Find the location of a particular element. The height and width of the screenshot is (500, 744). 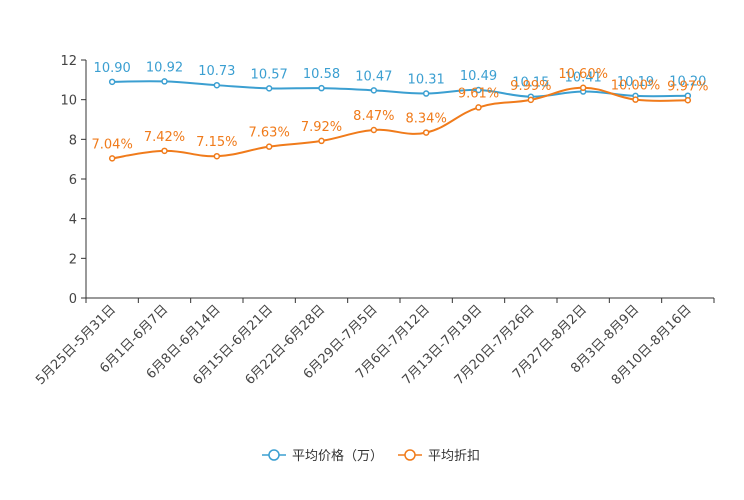

y-tick-label: 8 is located at coordinates (73, 140).